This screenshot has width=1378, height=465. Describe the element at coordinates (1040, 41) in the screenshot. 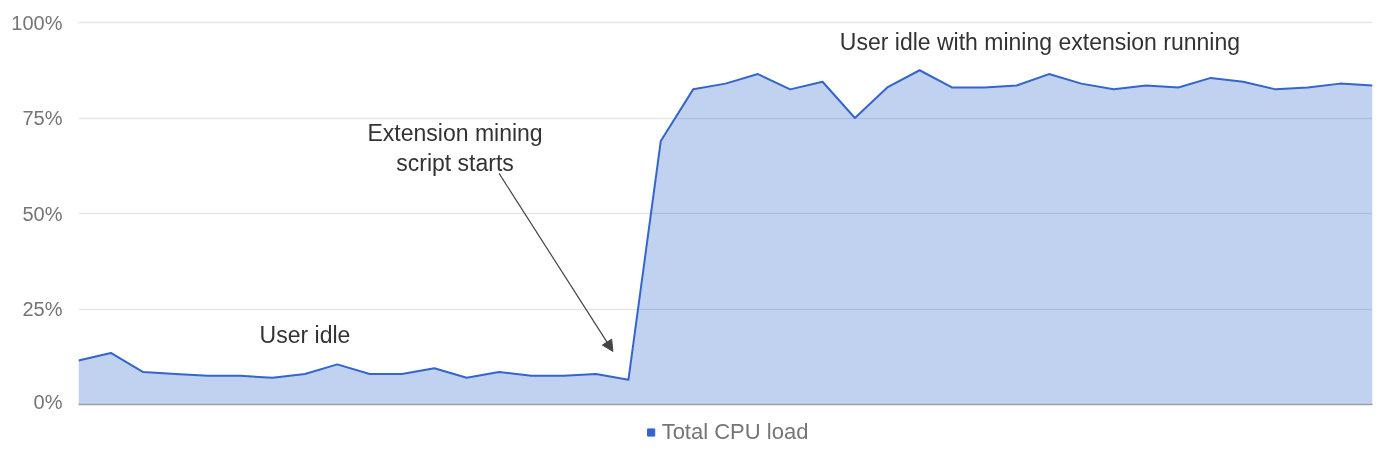

I see `annotation: User idle with mining extension running` at that location.